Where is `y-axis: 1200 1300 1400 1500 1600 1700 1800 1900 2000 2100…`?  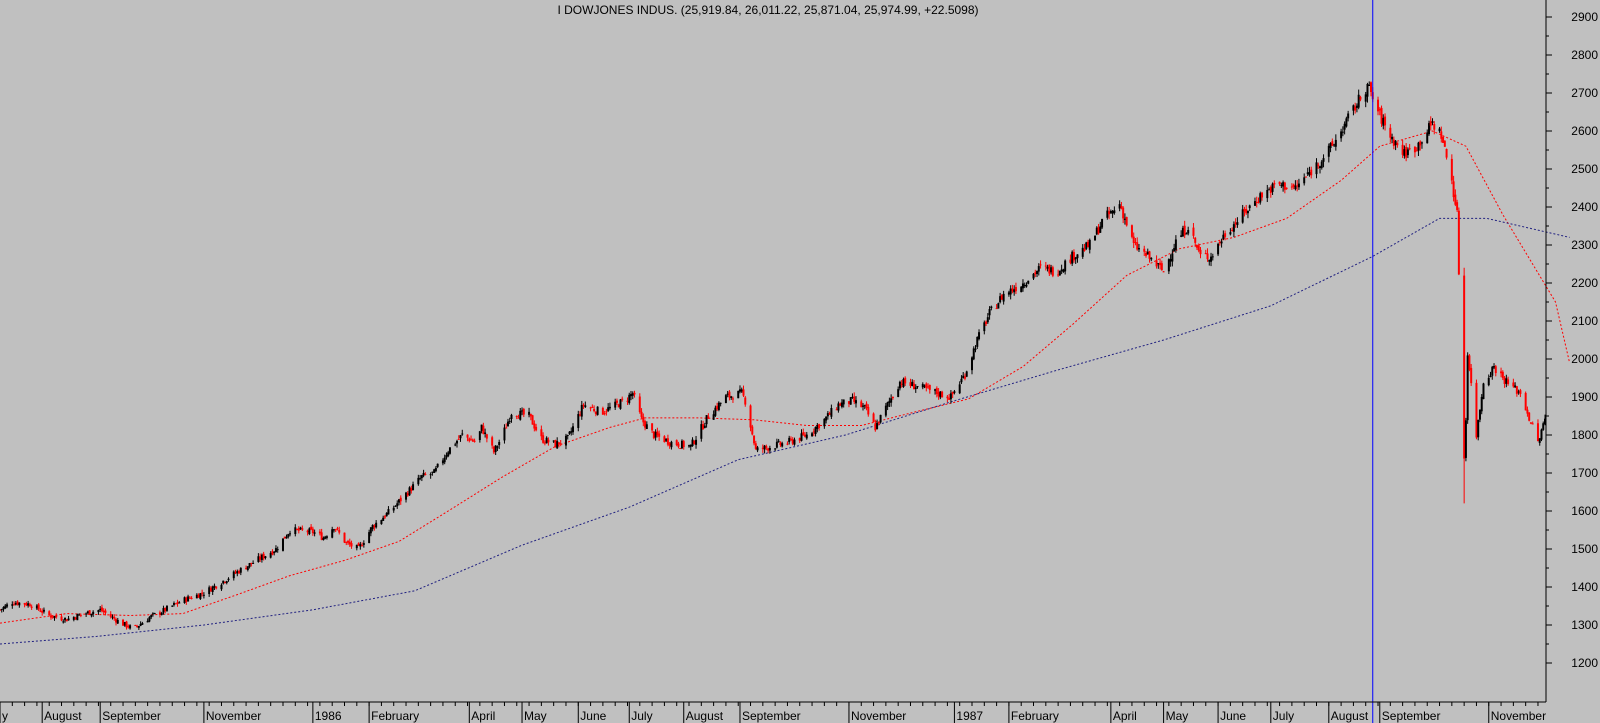
y-axis: 1200 1300 1400 1500 1600 1700 1800 1900 2000 2100… is located at coordinates (1572, 340).